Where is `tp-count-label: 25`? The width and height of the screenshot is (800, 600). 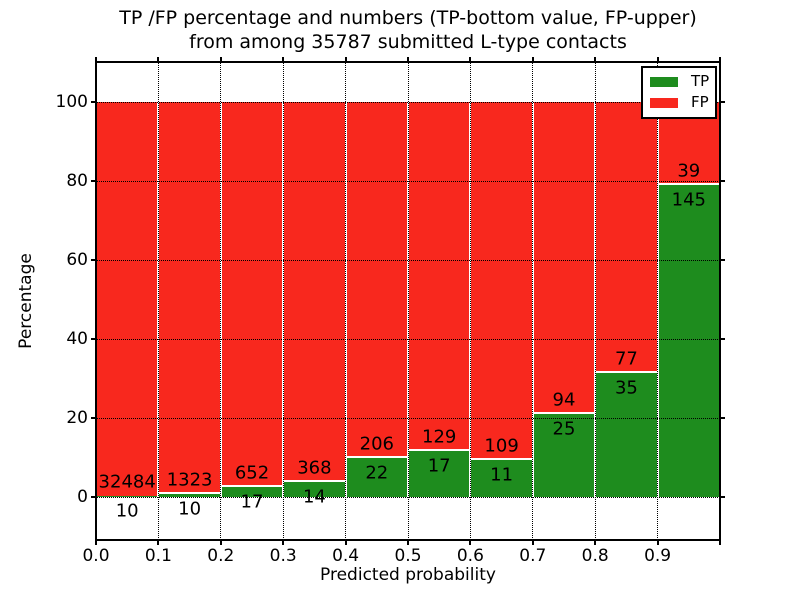
tp-count-label: 25 is located at coordinates (564, 429).